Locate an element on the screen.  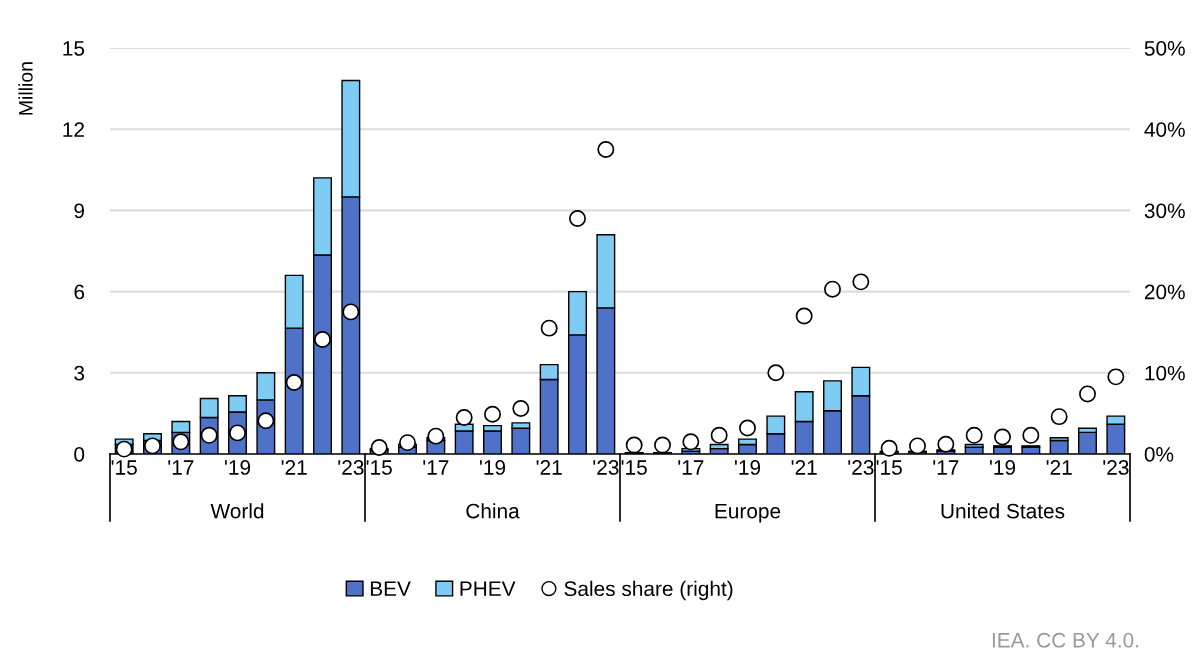
legend-label: BEV is located at coordinates (390, 588).